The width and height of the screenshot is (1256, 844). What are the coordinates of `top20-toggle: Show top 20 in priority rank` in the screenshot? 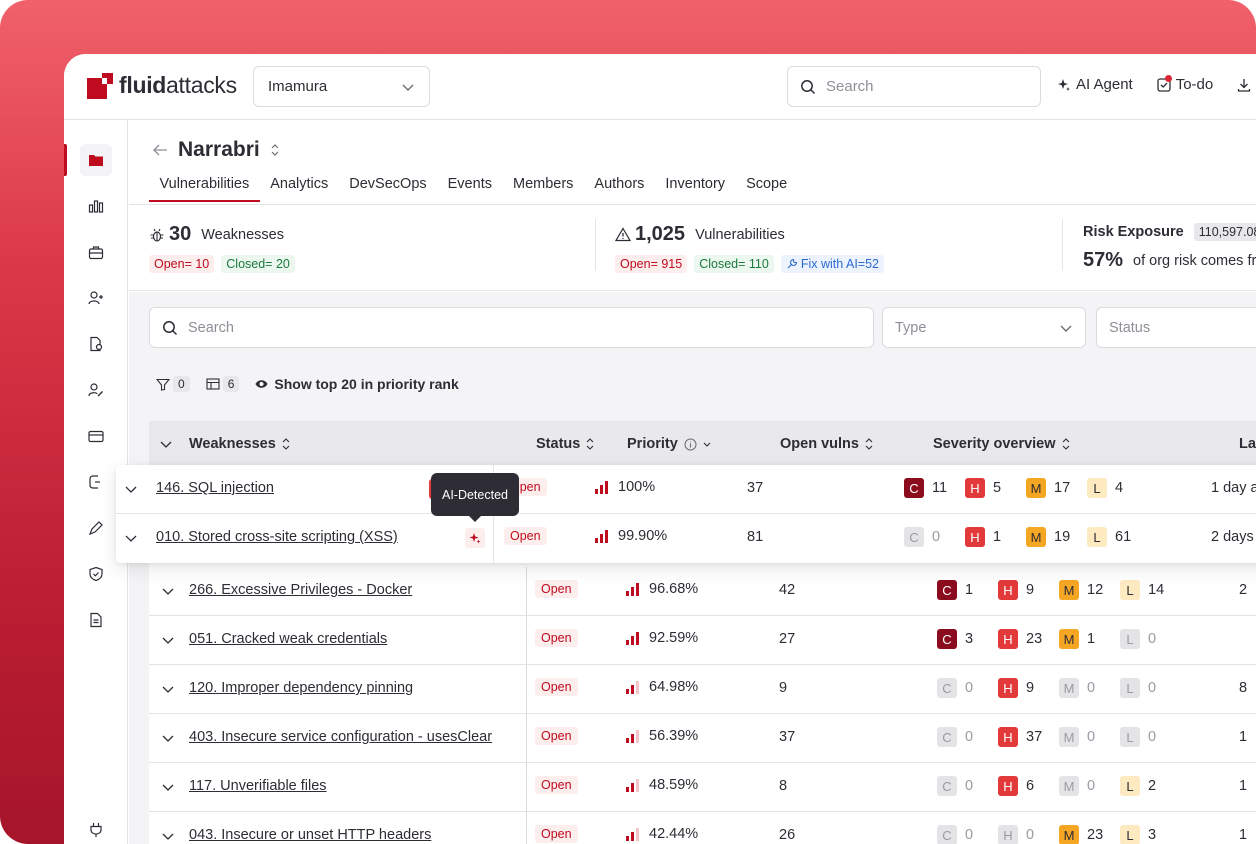 It's located at (357, 384).